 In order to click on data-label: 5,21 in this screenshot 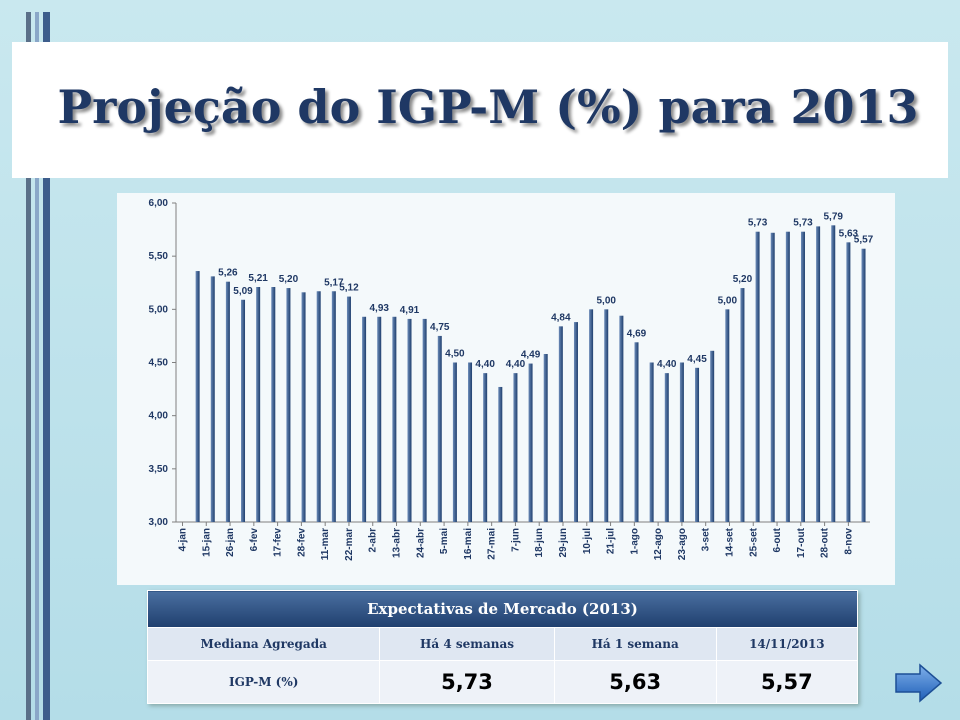, I will do `click(258, 278)`.